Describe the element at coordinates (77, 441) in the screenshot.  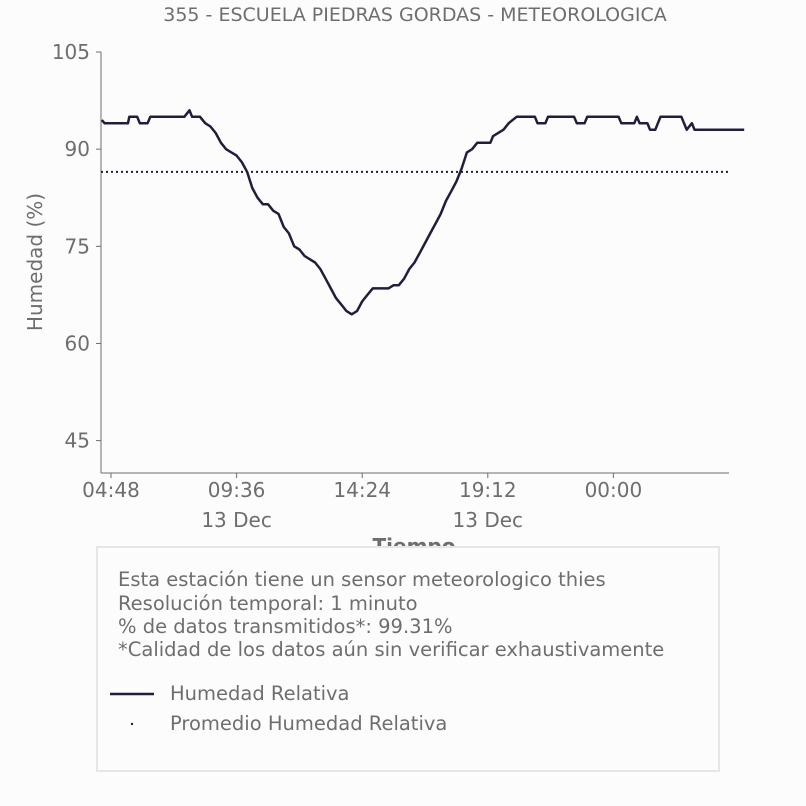
I see `y-tick-label: 45` at that location.